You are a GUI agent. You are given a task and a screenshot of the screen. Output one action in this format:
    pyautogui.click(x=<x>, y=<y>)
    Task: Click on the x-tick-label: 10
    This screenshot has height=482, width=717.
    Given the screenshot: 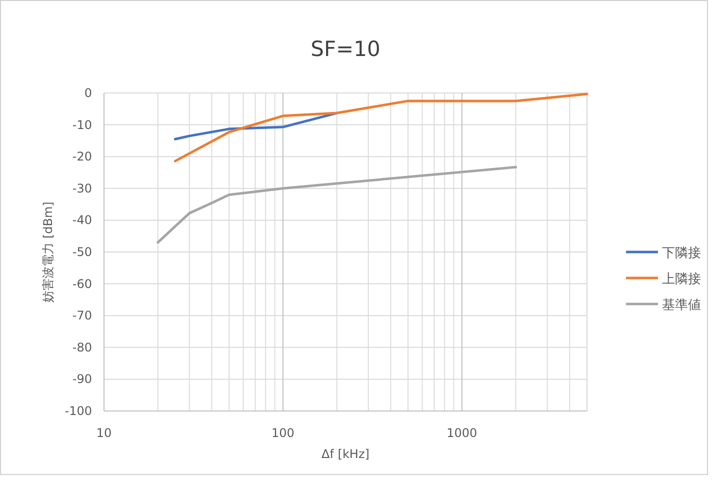 What is the action you would take?
    pyautogui.click(x=104, y=433)
    